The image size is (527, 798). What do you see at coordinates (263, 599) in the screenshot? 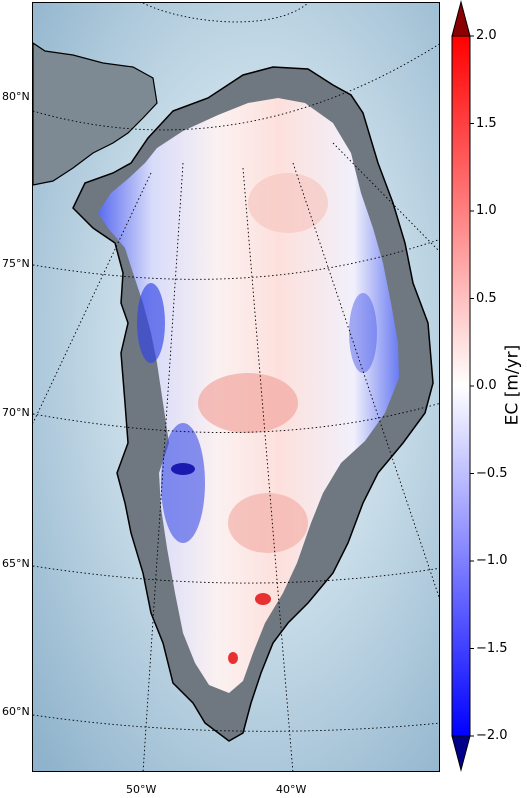
I see `ec-blob-red-southtip` at bounding box center [263, 599].